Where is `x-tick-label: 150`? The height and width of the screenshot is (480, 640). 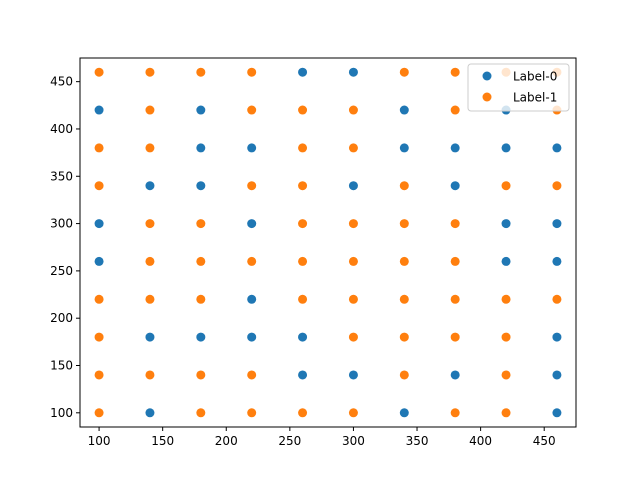
x-tick-label: 150 is located at coordinates (162, 441).